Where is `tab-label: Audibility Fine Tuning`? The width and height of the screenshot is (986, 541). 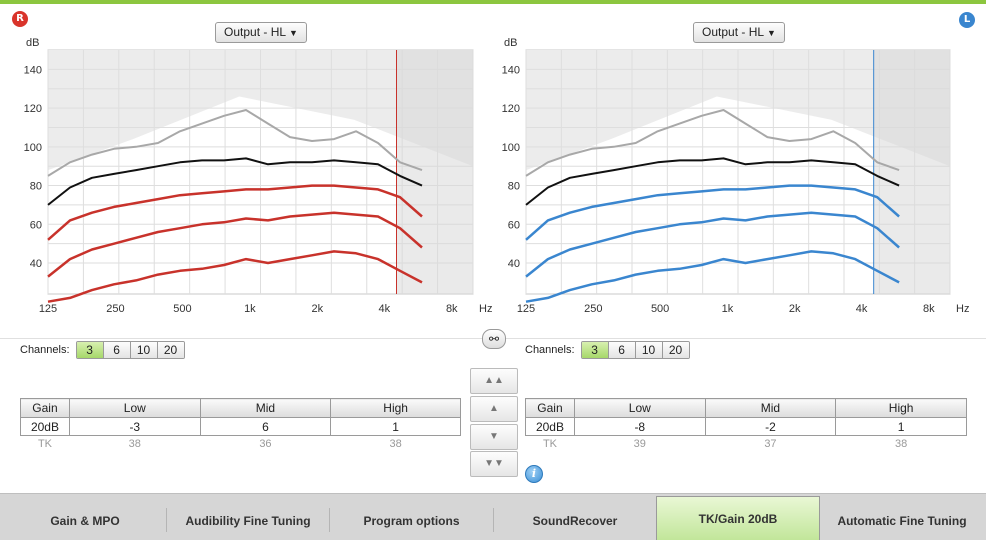
tab-label: Audibility Fine Tuning is located at coordinates (248, 521).